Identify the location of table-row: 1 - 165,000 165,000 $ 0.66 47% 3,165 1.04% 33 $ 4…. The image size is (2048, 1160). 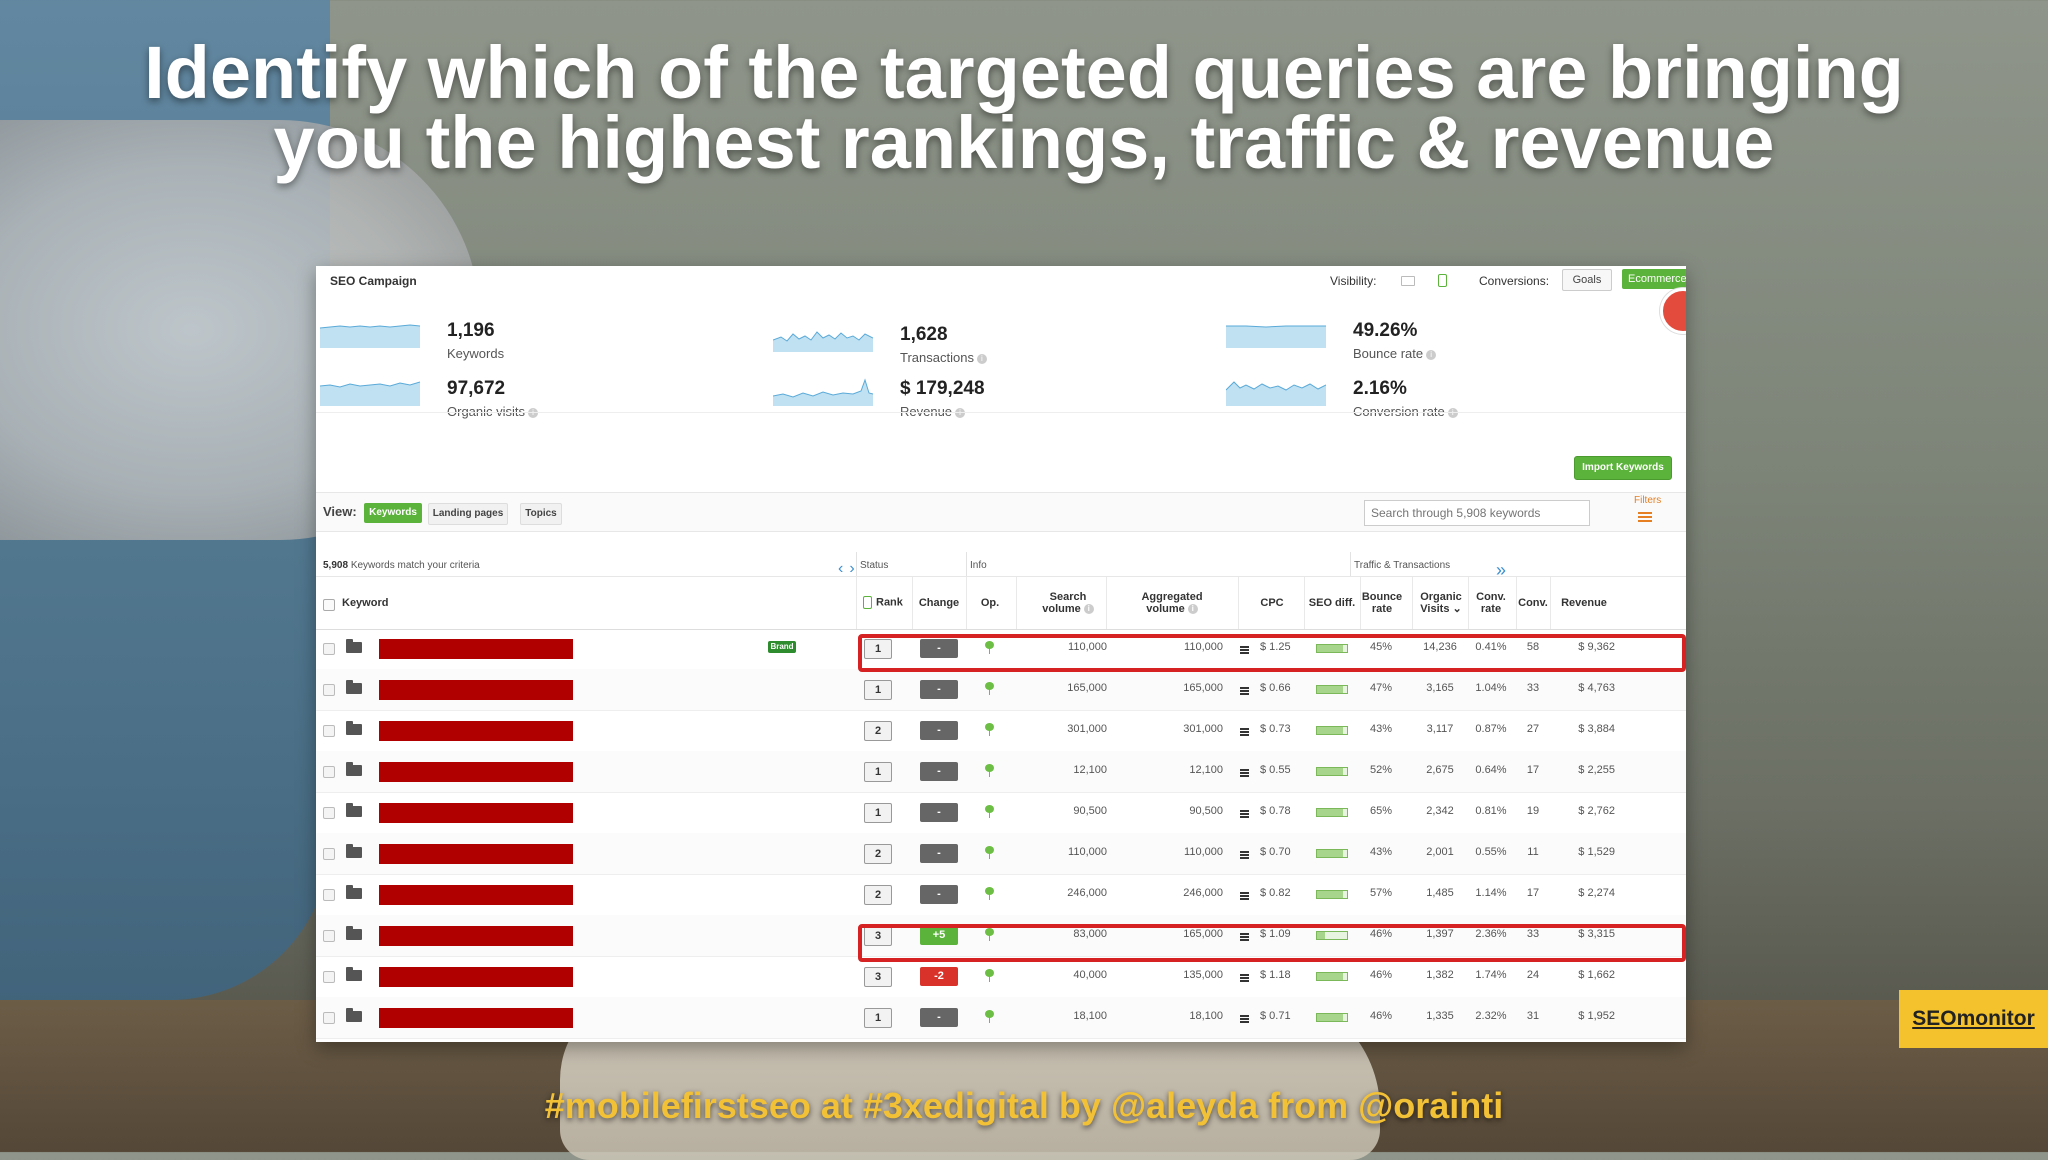
(1001, 690).